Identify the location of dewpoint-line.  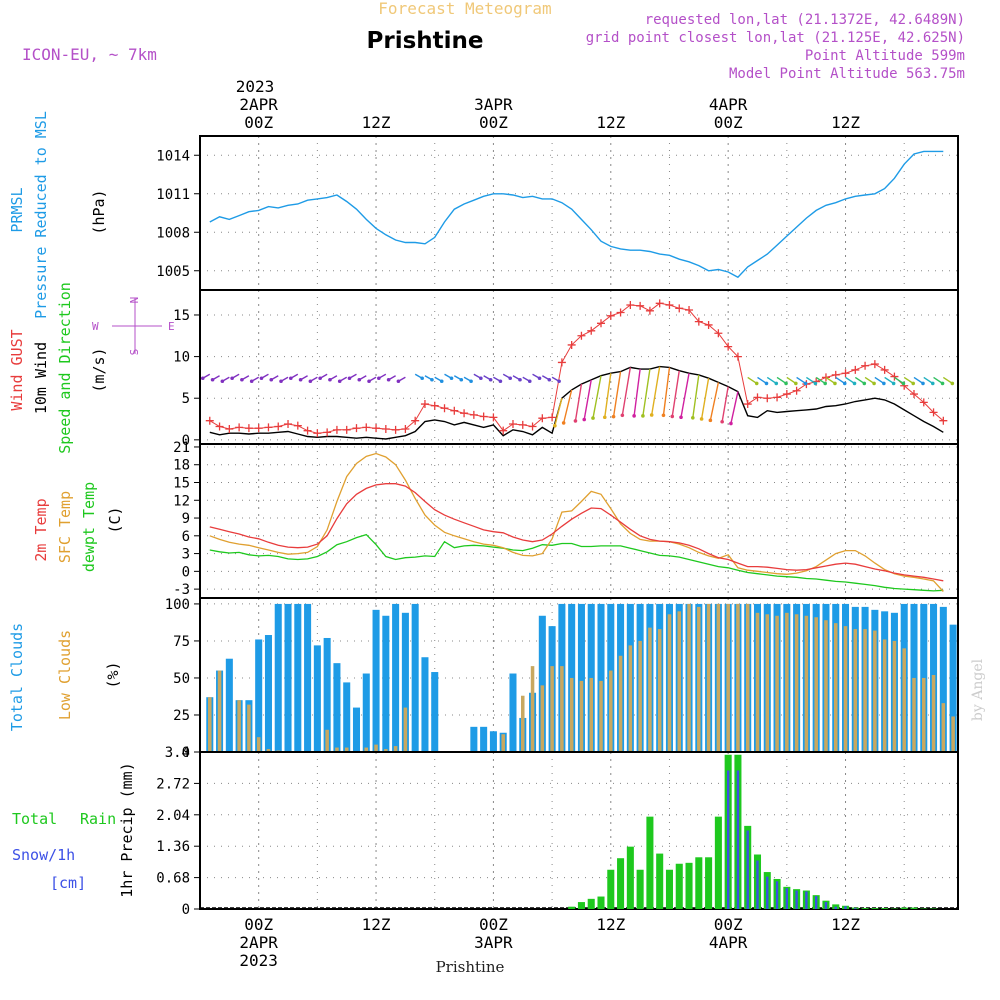
(576, 562).